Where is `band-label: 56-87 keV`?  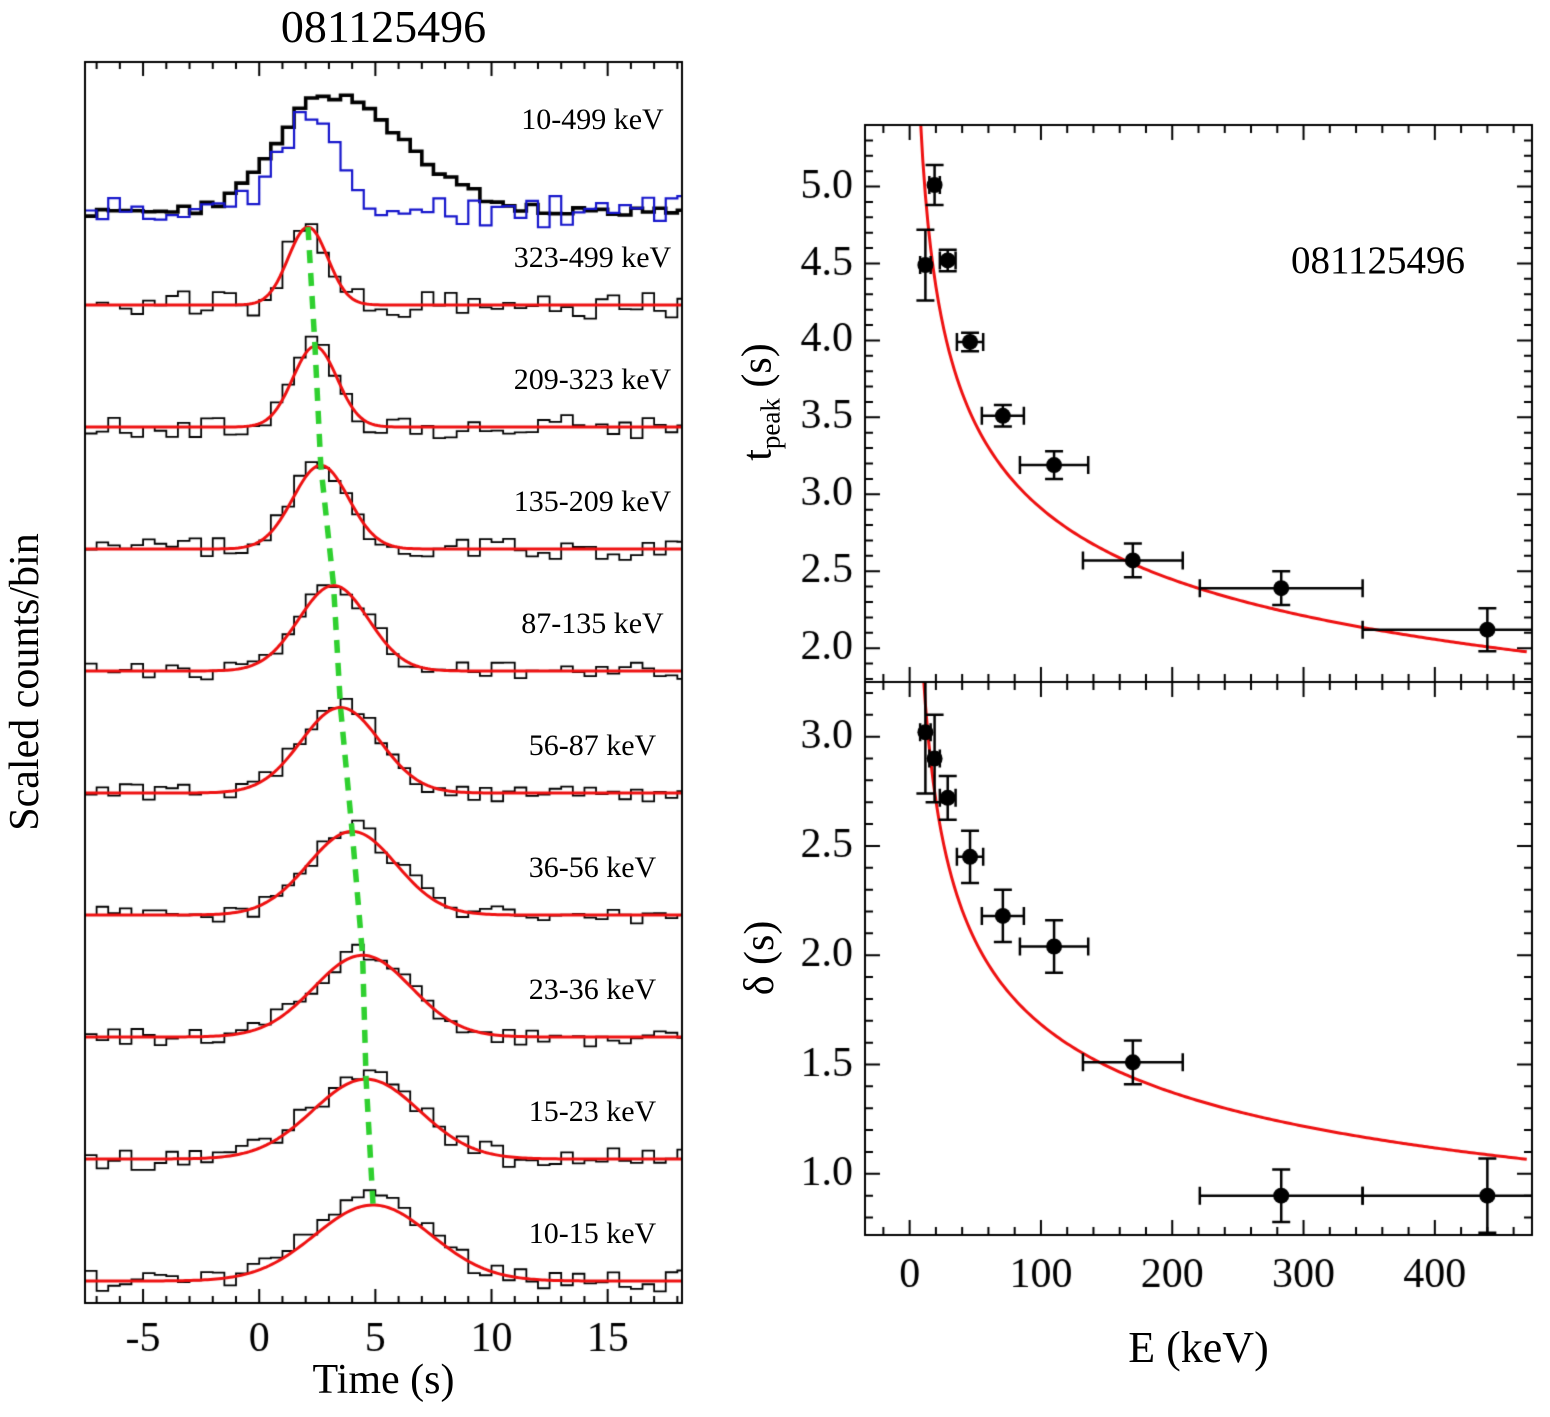
band-label: 56-87 keV is located at coordinates (592, 745).